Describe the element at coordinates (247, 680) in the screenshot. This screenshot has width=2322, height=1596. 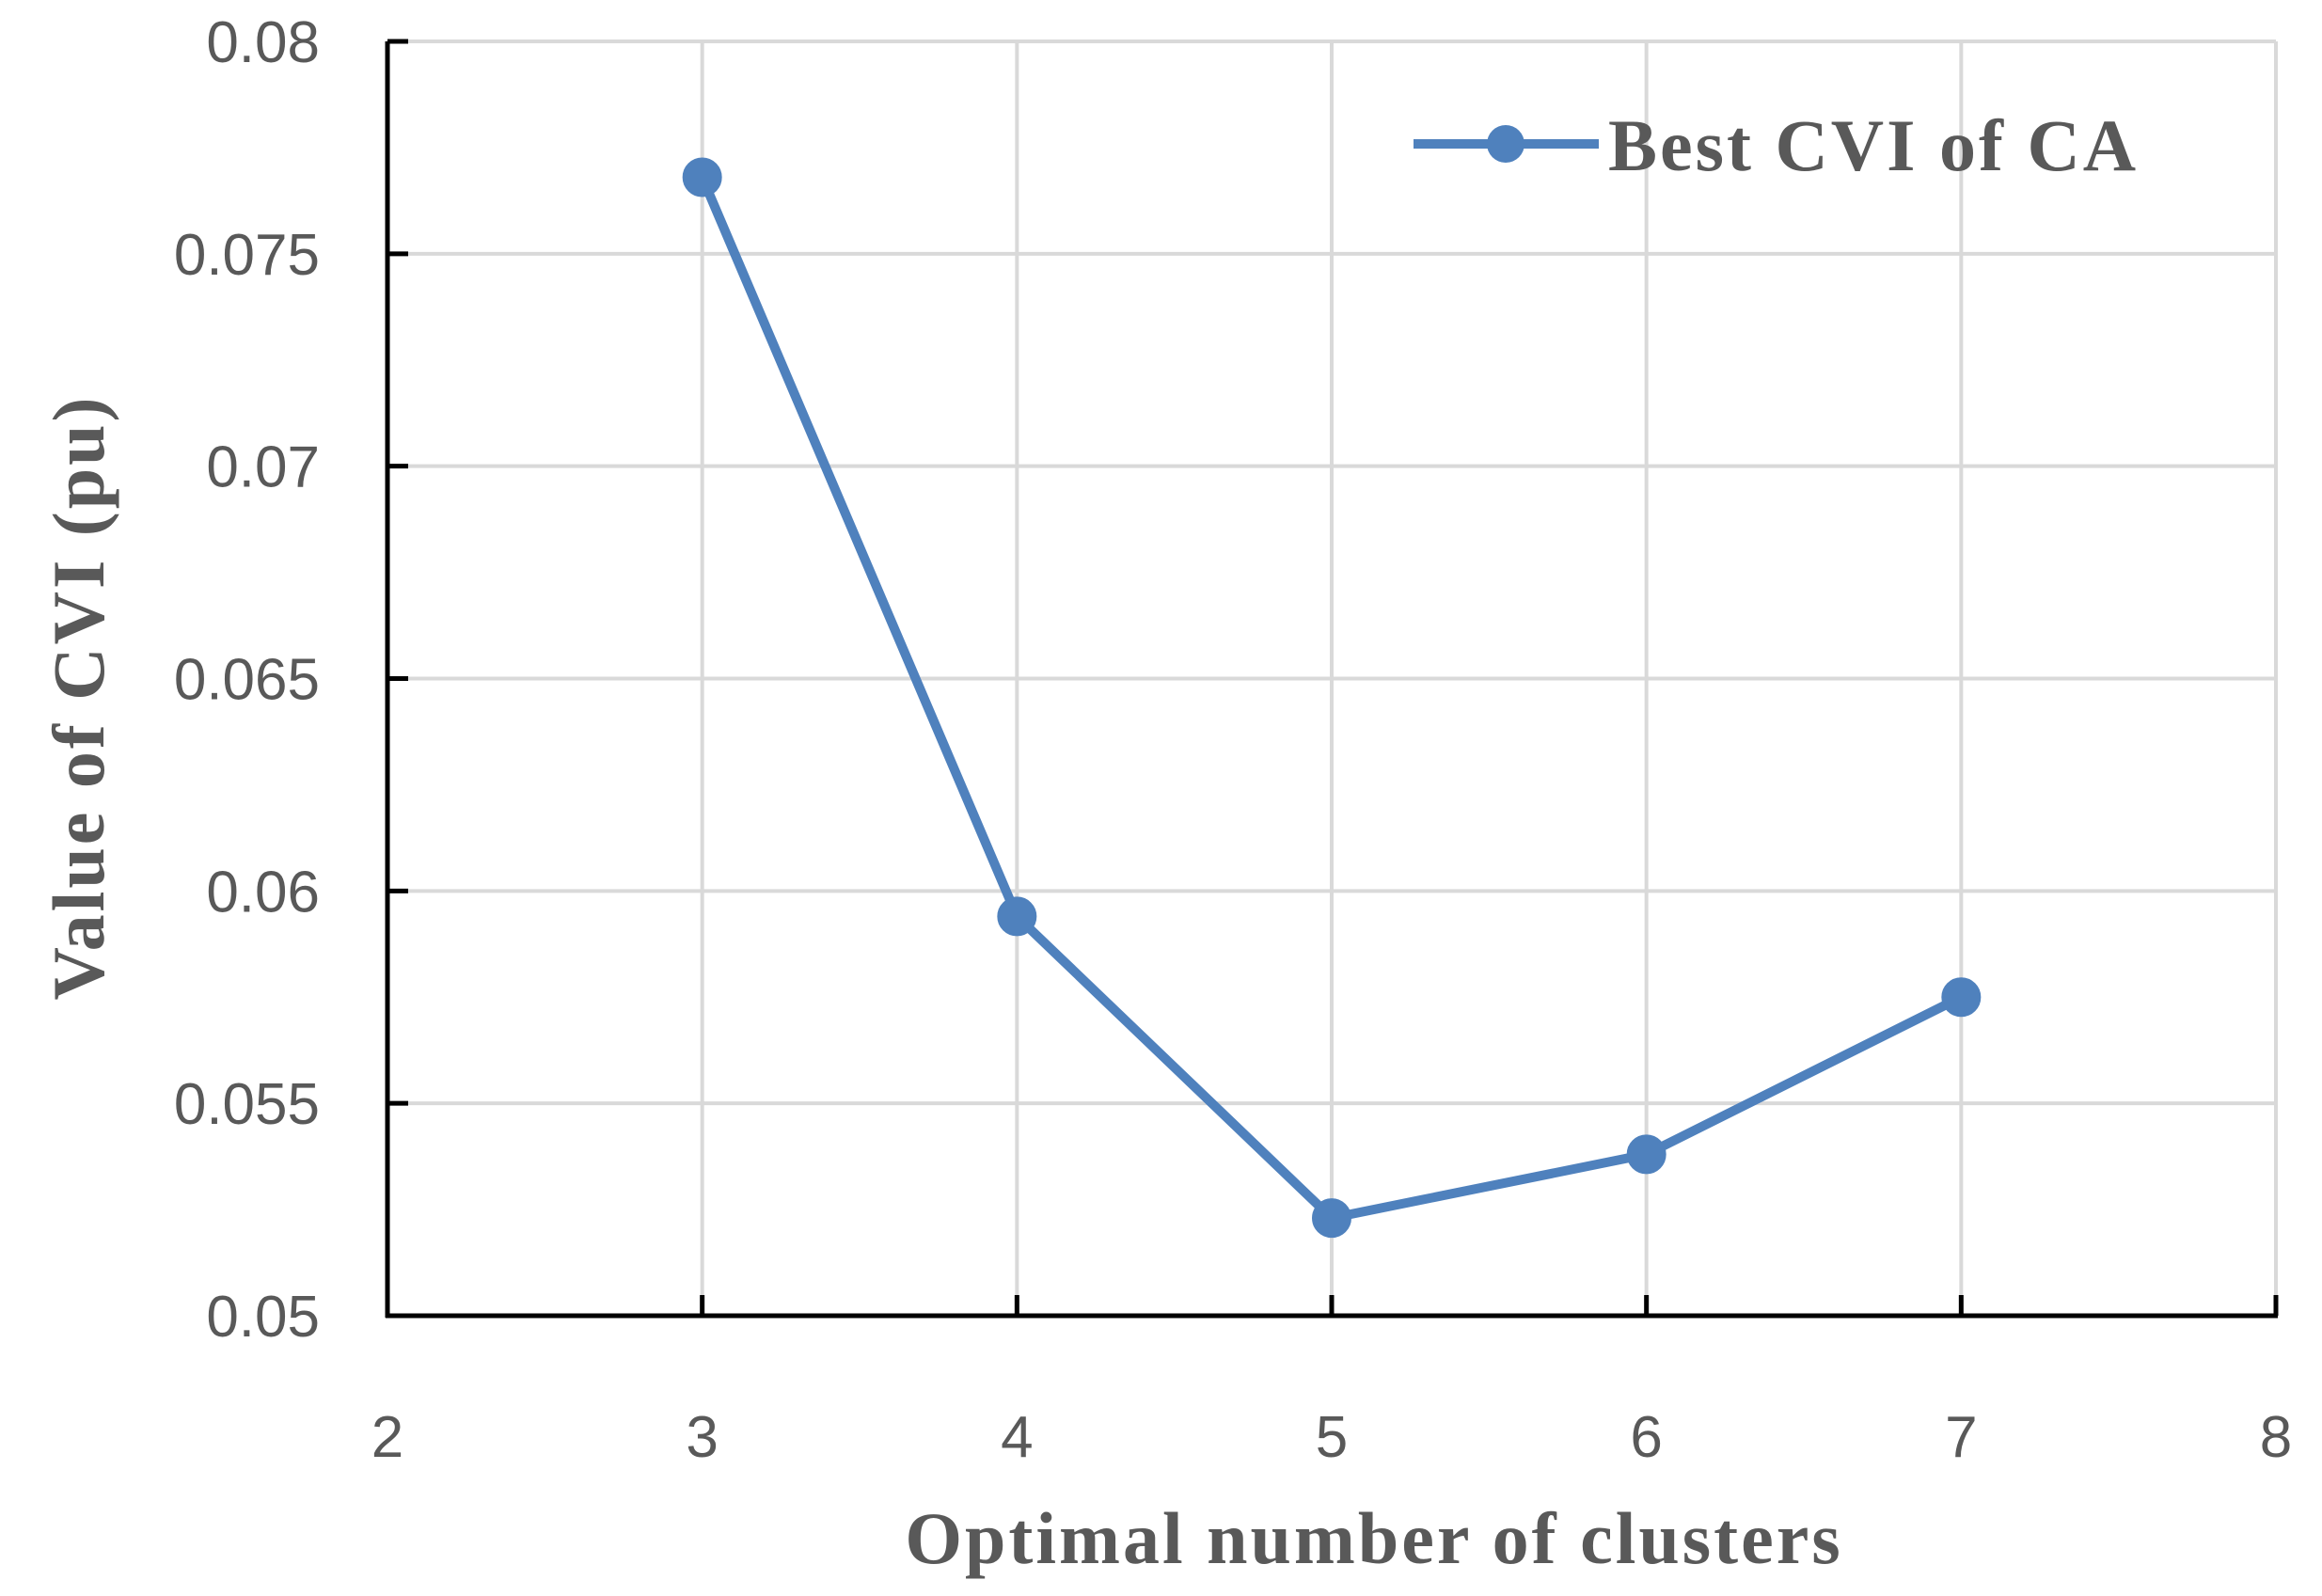
I see `y-tick-label: 0.065` at that location.